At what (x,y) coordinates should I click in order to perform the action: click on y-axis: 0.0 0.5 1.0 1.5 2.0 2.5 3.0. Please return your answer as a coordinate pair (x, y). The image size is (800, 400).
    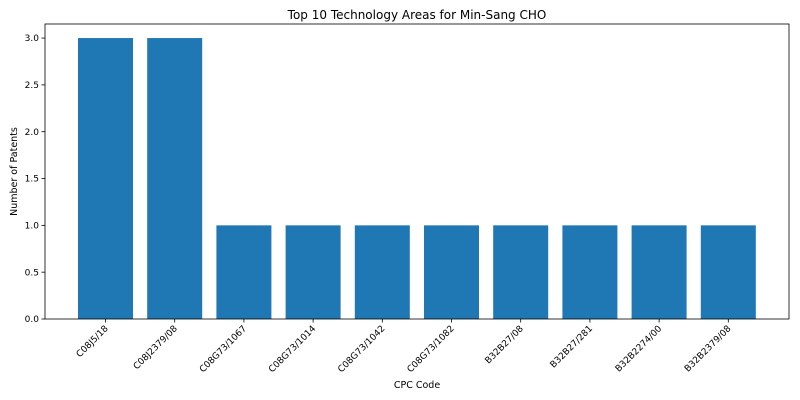
    Looking at the image, I should click on (35, 179).